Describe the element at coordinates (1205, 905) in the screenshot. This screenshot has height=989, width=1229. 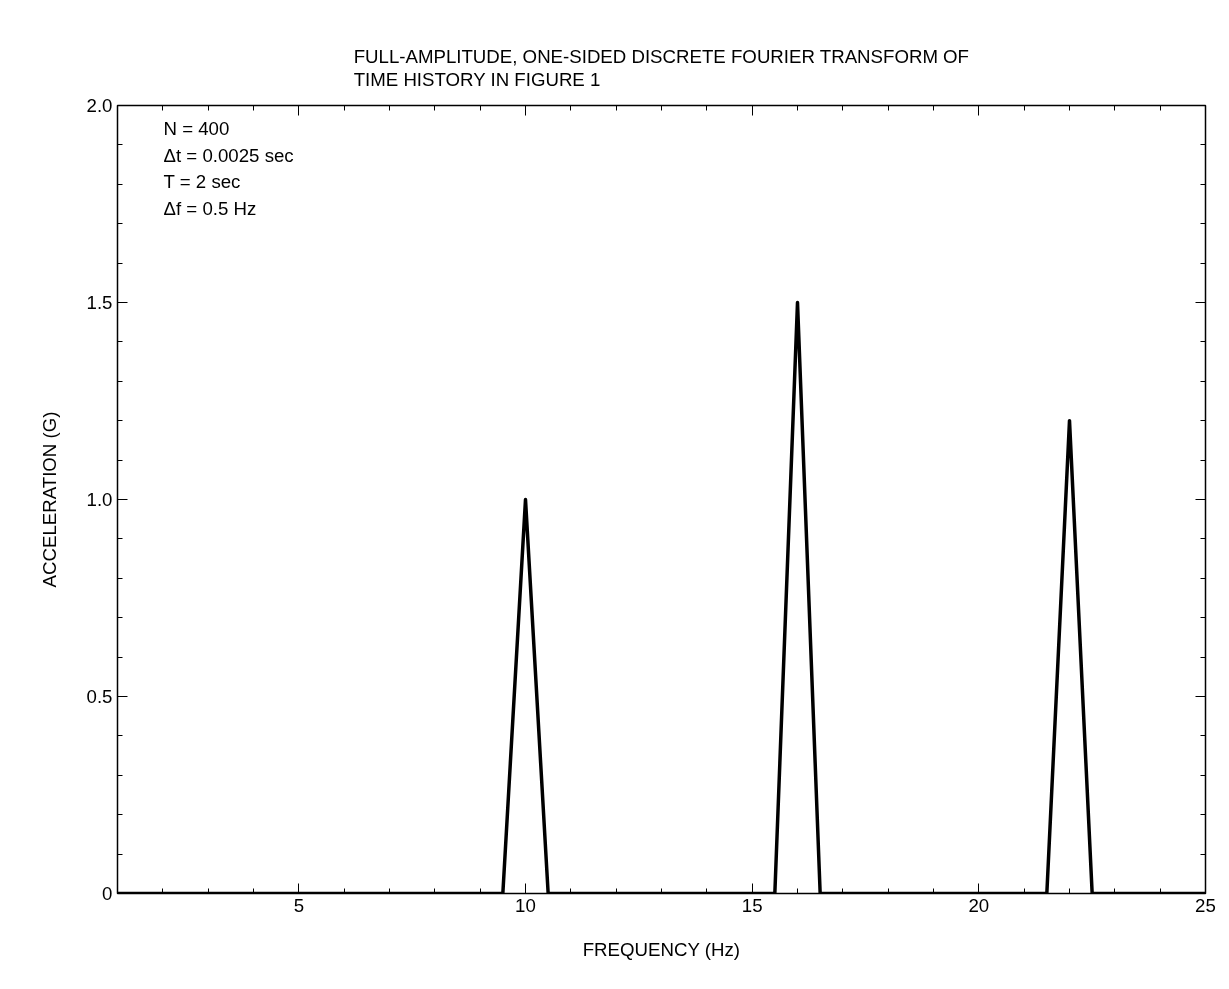
I see `x-tick-label: 25` at that location.